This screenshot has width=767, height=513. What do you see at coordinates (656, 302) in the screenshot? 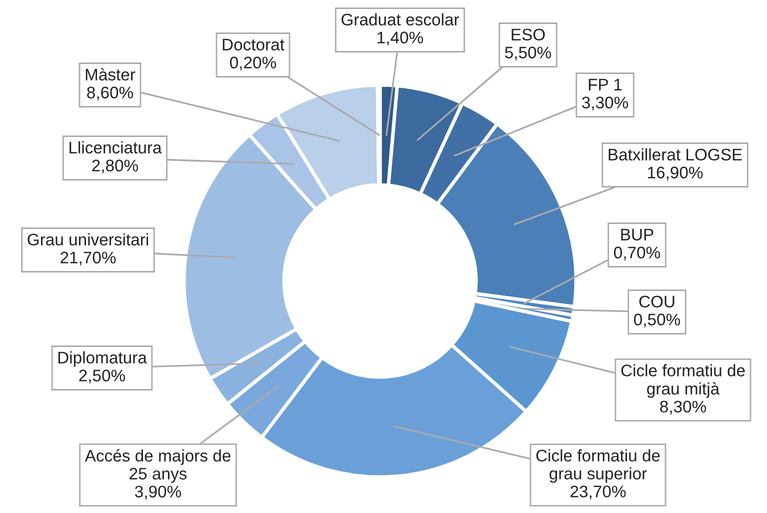
I see `slice-label: COU` at bounding box center [656, 302].